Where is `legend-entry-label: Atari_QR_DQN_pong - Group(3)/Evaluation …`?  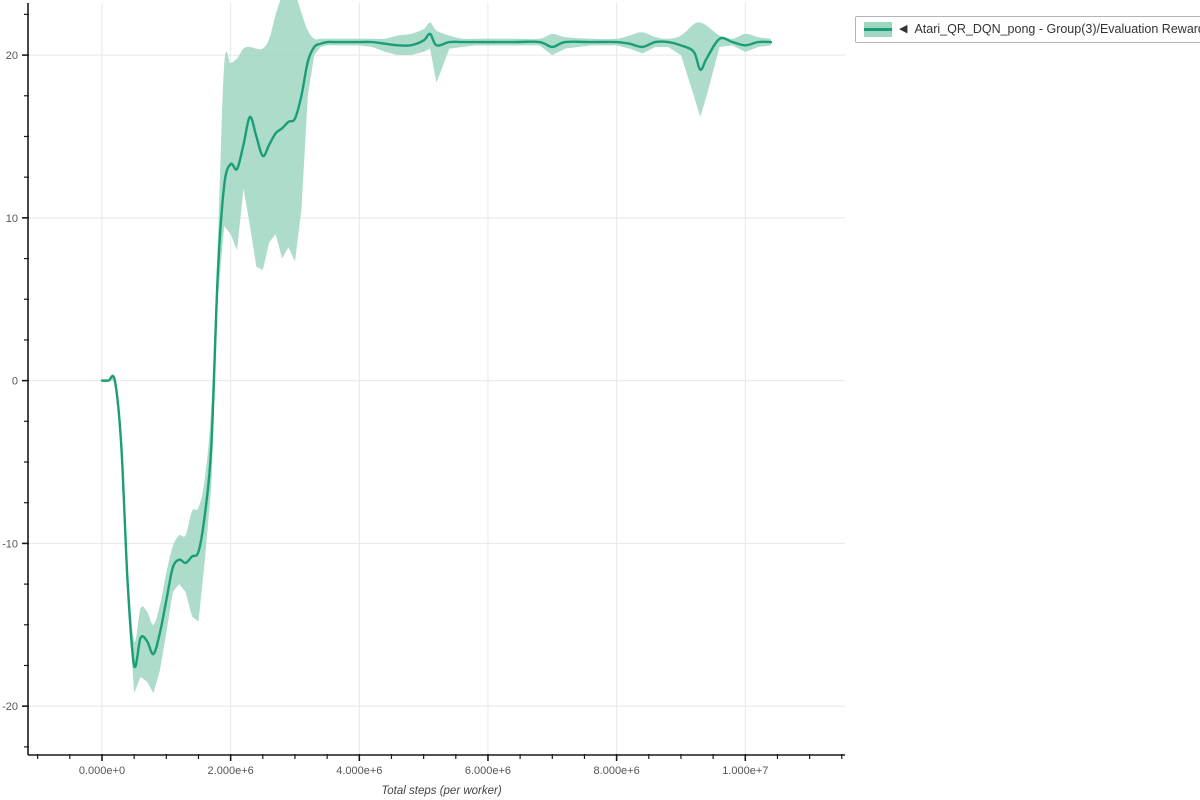 legend-entry-label: Atari_QR_DQN_pong - Group(3)/Evaluation … is located at coordinates (1057, 29).